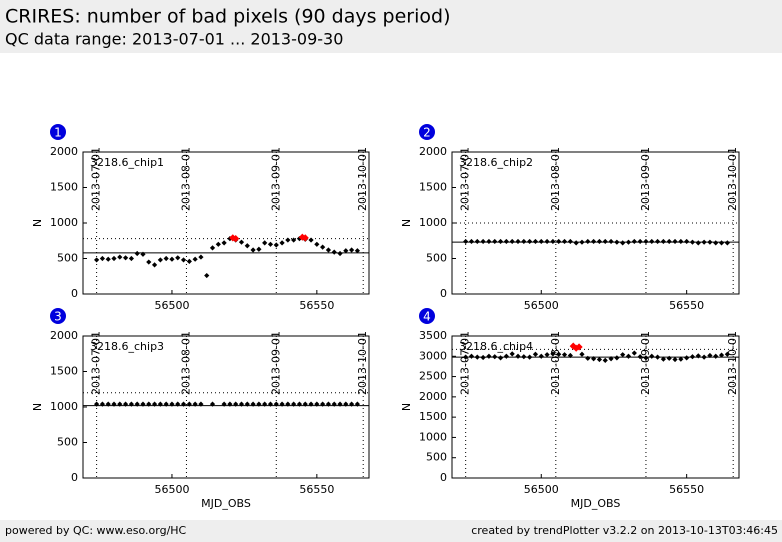  I want to click on panel-number: 3, so click(58, 317).